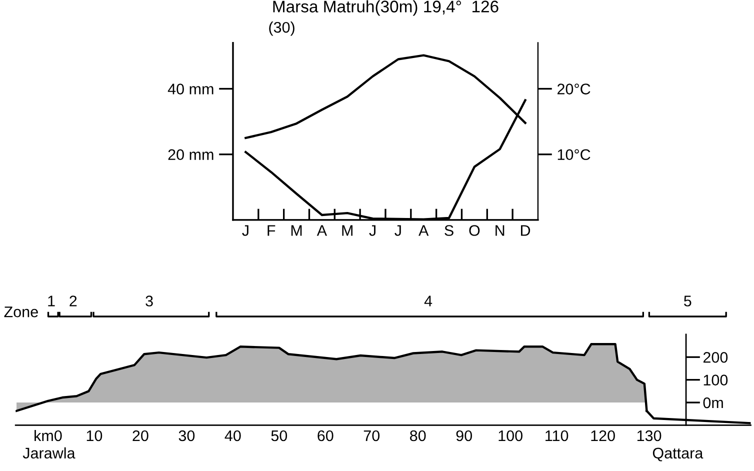 This screenshot has height=471, width=754. Describe the element at coordinates (232, 436) in the screenshot. I see `x-tick-label: 40` at that location.